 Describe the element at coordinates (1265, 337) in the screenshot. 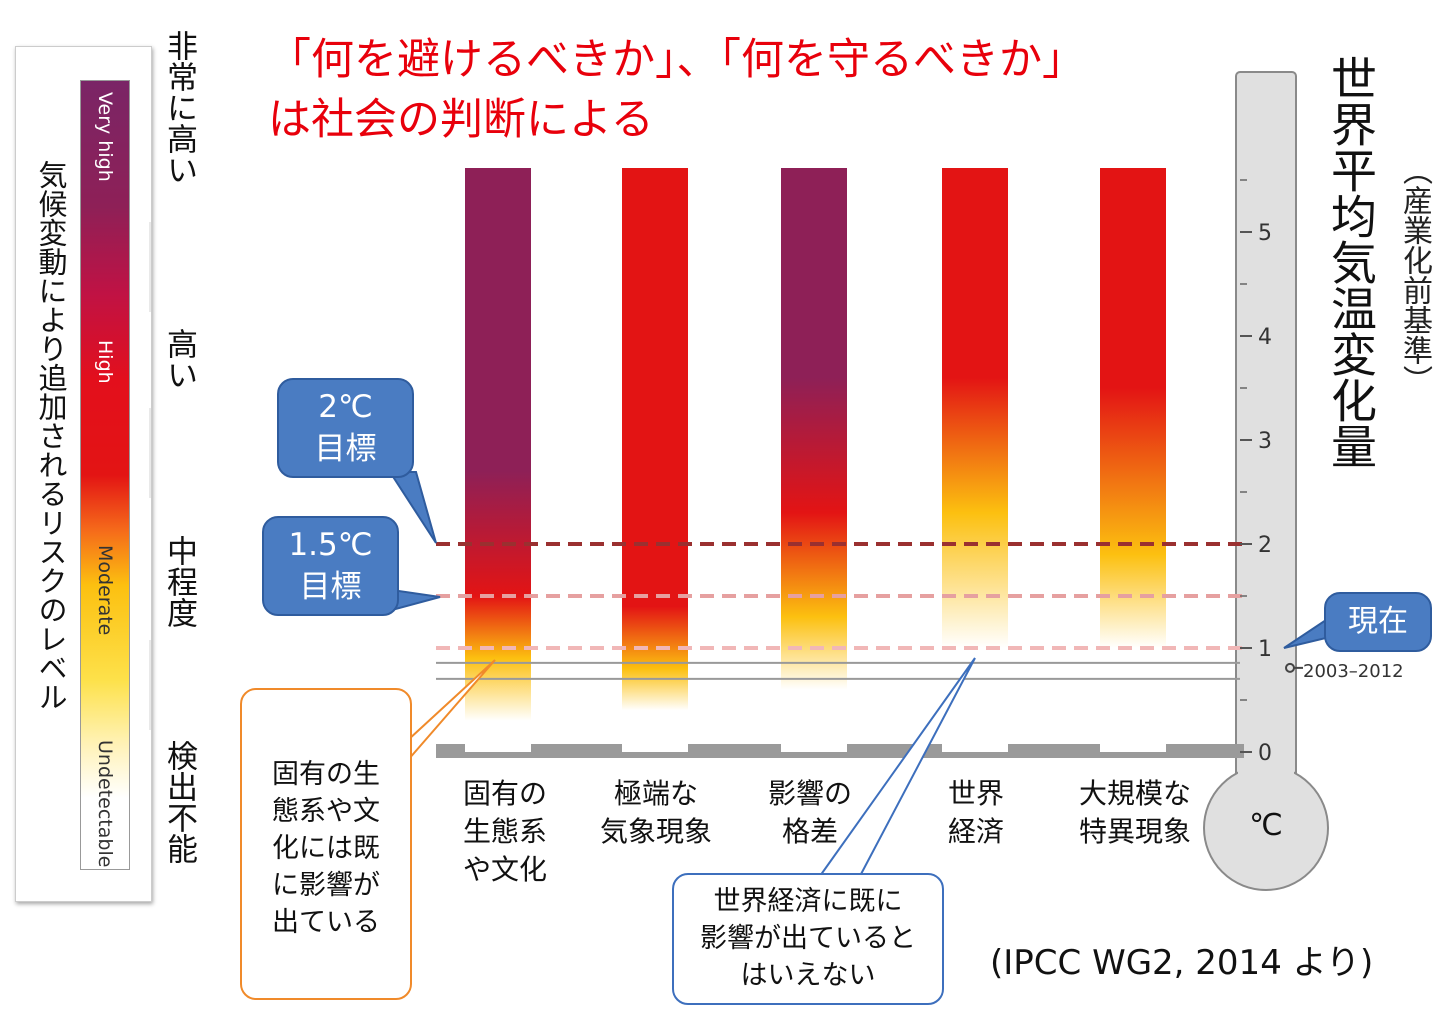

I see `thermometer-tick-label: 4` at that location.